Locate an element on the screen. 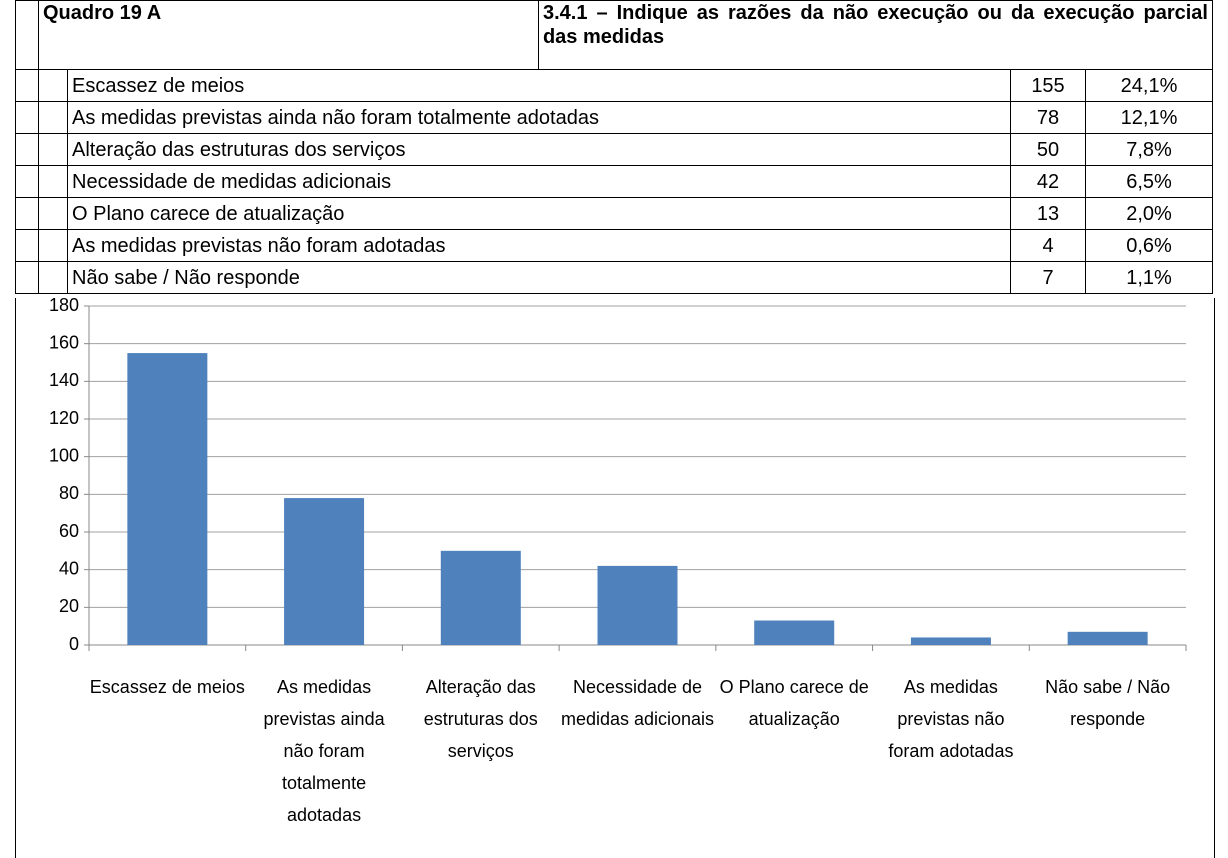 This screenshot has height=858, width=1228. reason: Alteração das estruturas dos serviços is located at coordinates (539, 149).